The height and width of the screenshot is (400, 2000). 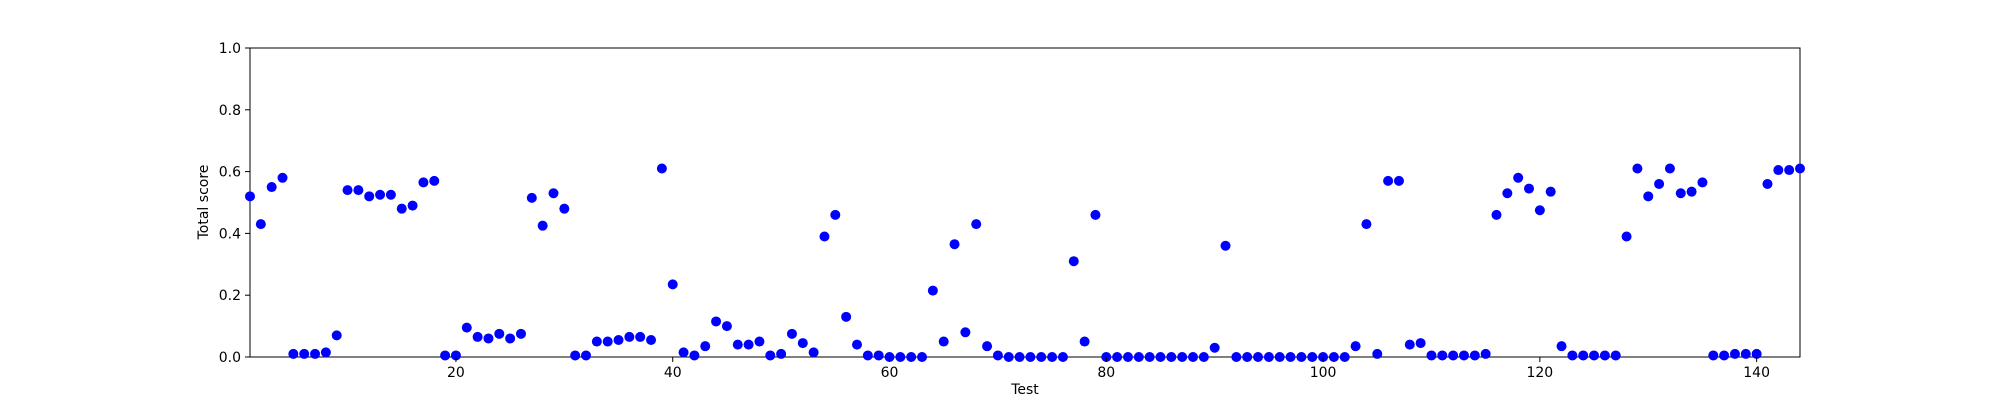 I want to click on y-tick-label: 0.8, so click(x=230, y=111).